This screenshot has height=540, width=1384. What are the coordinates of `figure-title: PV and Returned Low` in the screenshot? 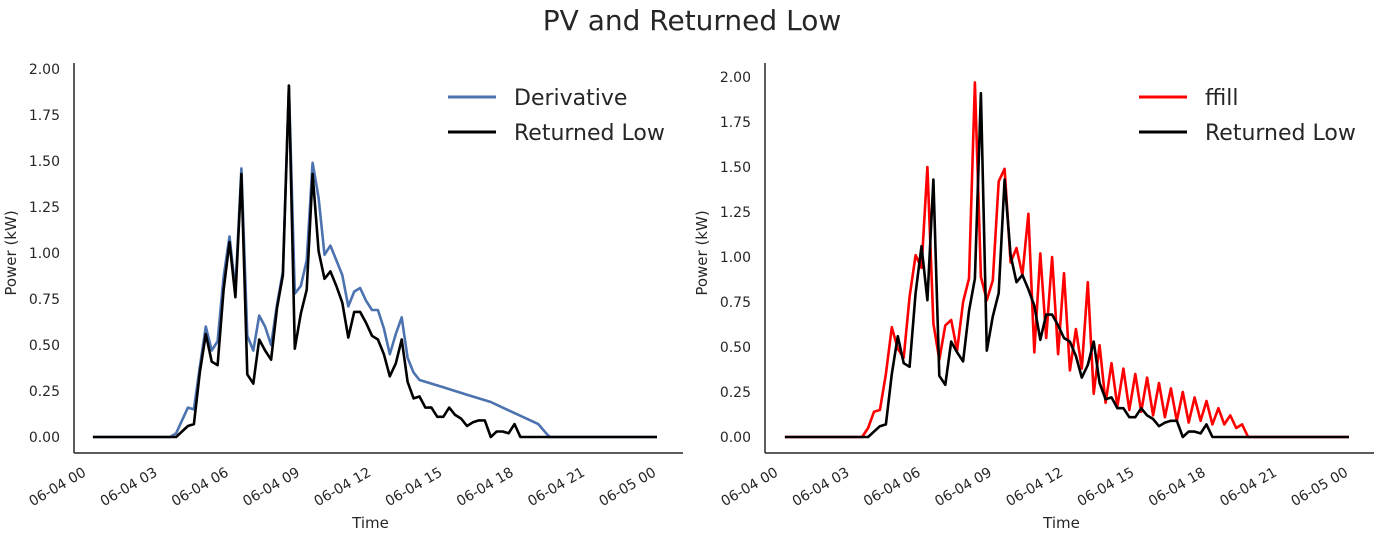 It's located at (692, 20).